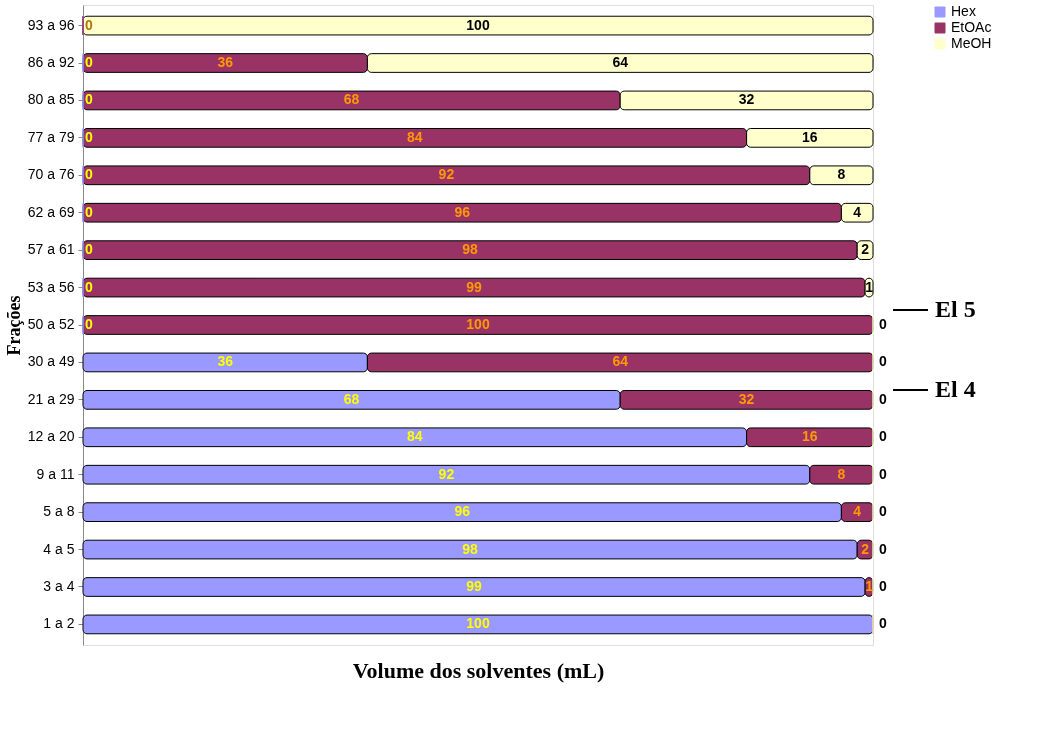 This screenshot has width=1050, height=731. What do you see at coordinates (51, 136) in the screenshot?
I see `y-tick-label: 77 a 79` at bounding box center [51, 136].